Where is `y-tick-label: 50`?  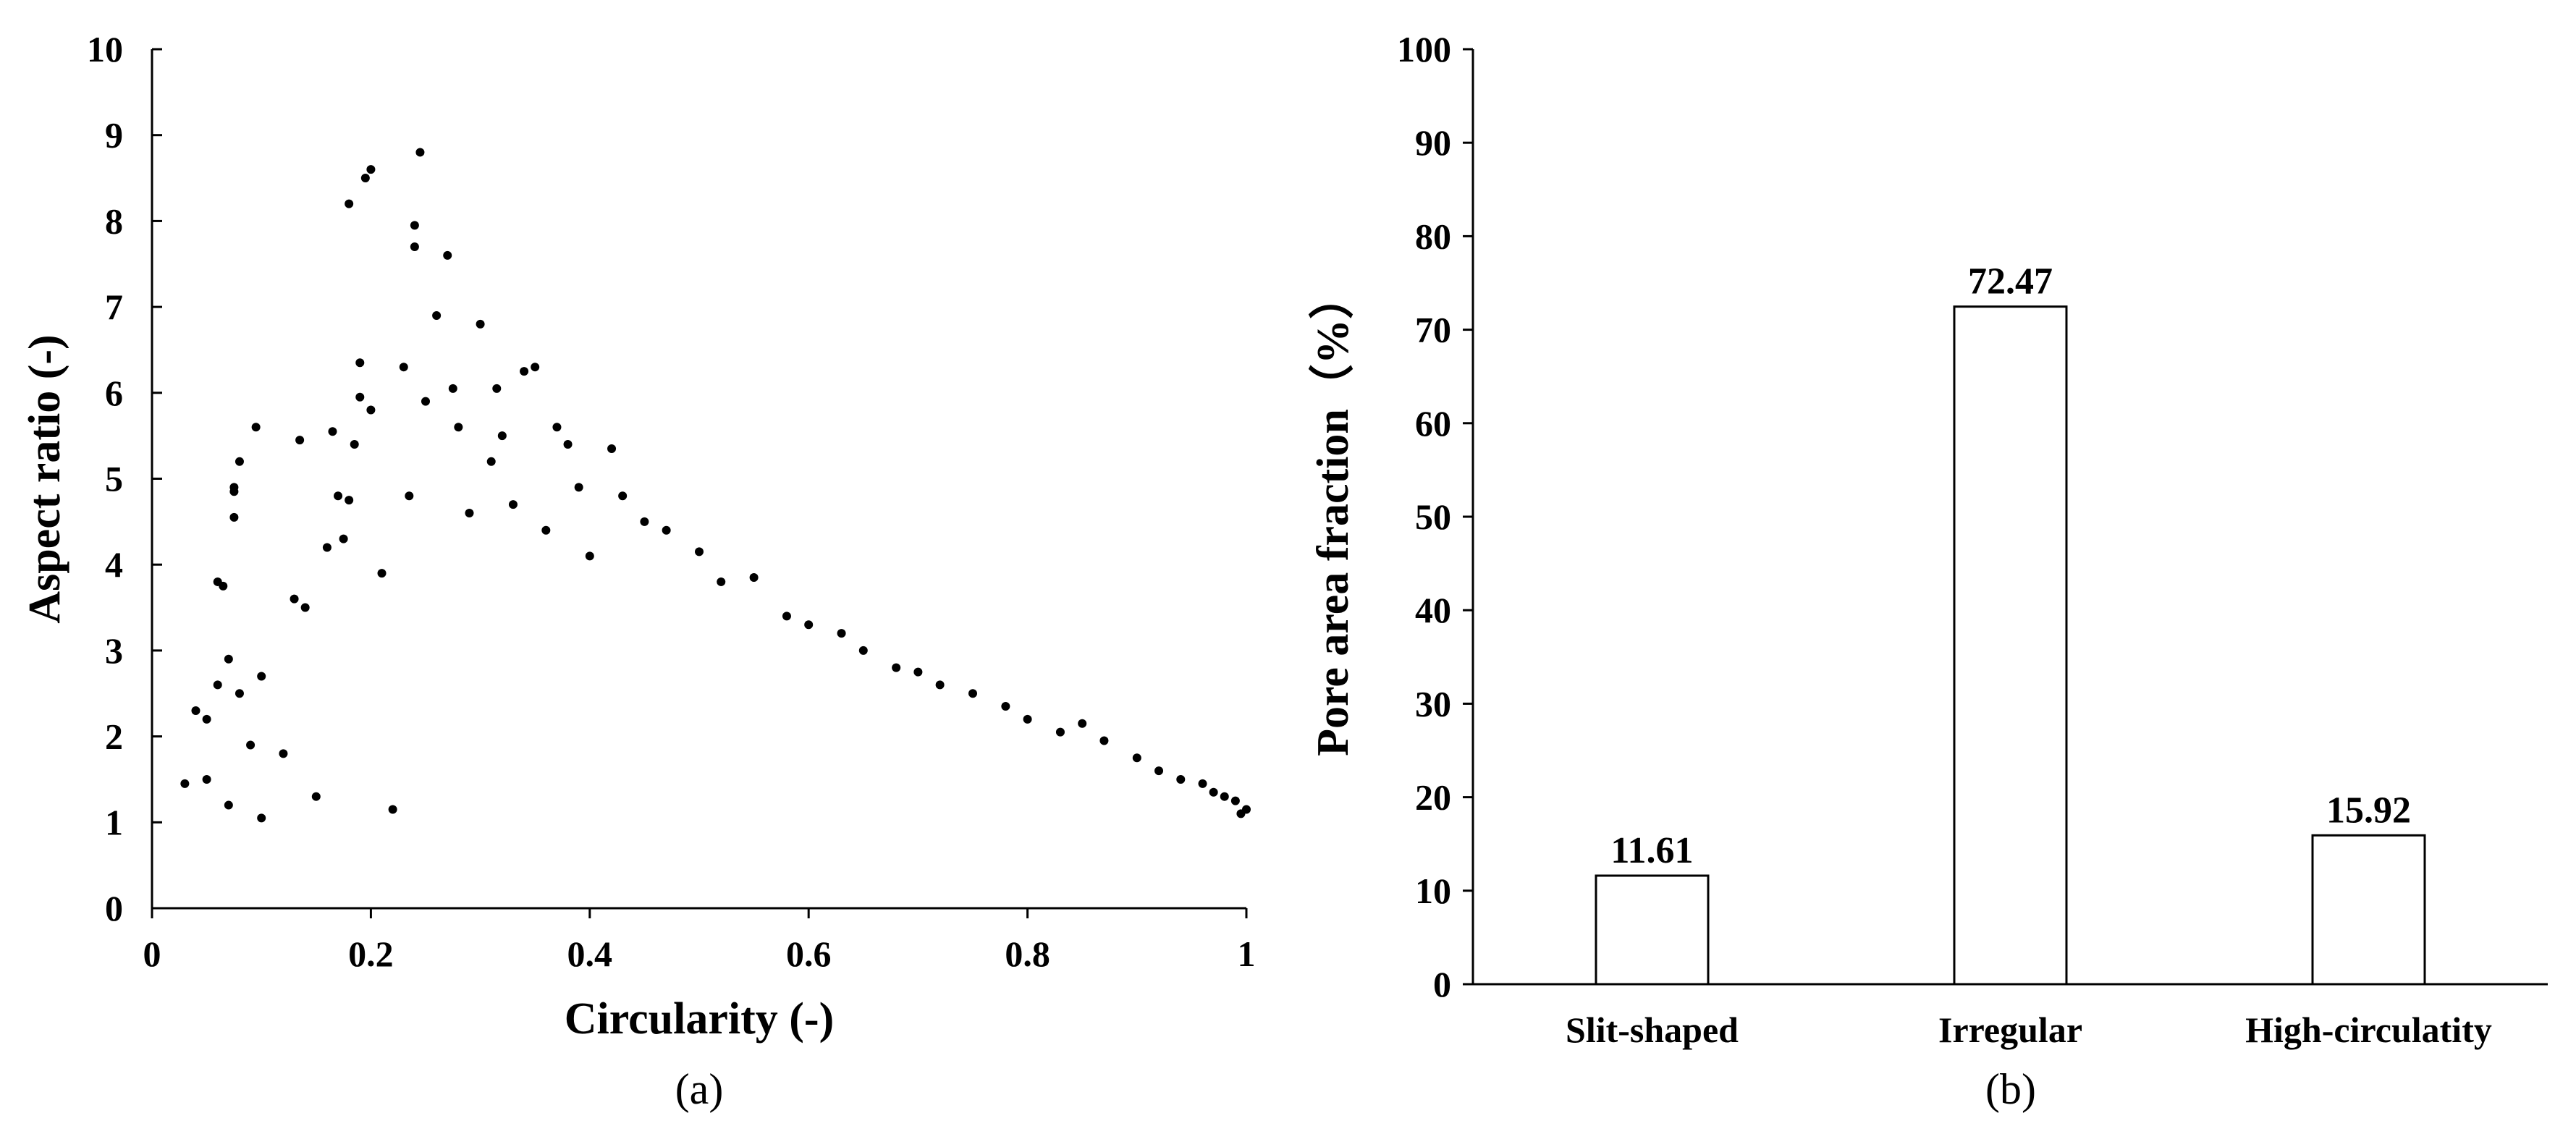
y-tick-label: 50 is located at coordinates (1433, 516).